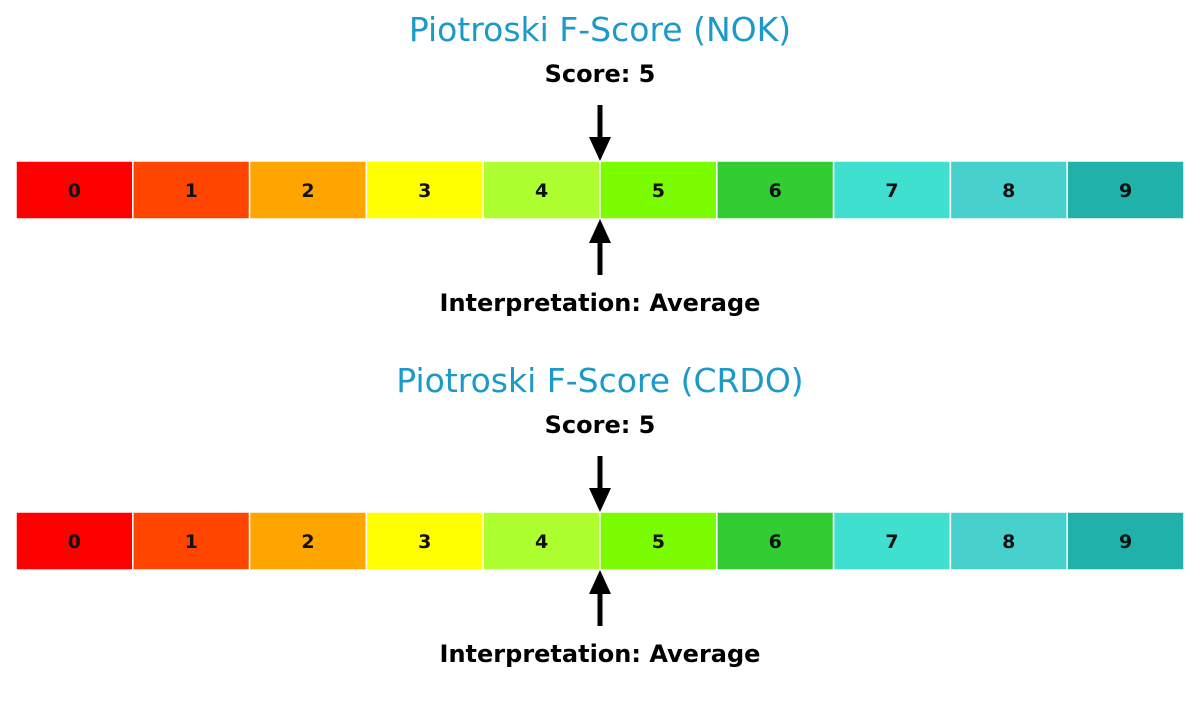  Describe the element at coordinates (600, 380) in the screenshot. I see `chart-title: Piotroski F-Score (CRDO)` at that location.